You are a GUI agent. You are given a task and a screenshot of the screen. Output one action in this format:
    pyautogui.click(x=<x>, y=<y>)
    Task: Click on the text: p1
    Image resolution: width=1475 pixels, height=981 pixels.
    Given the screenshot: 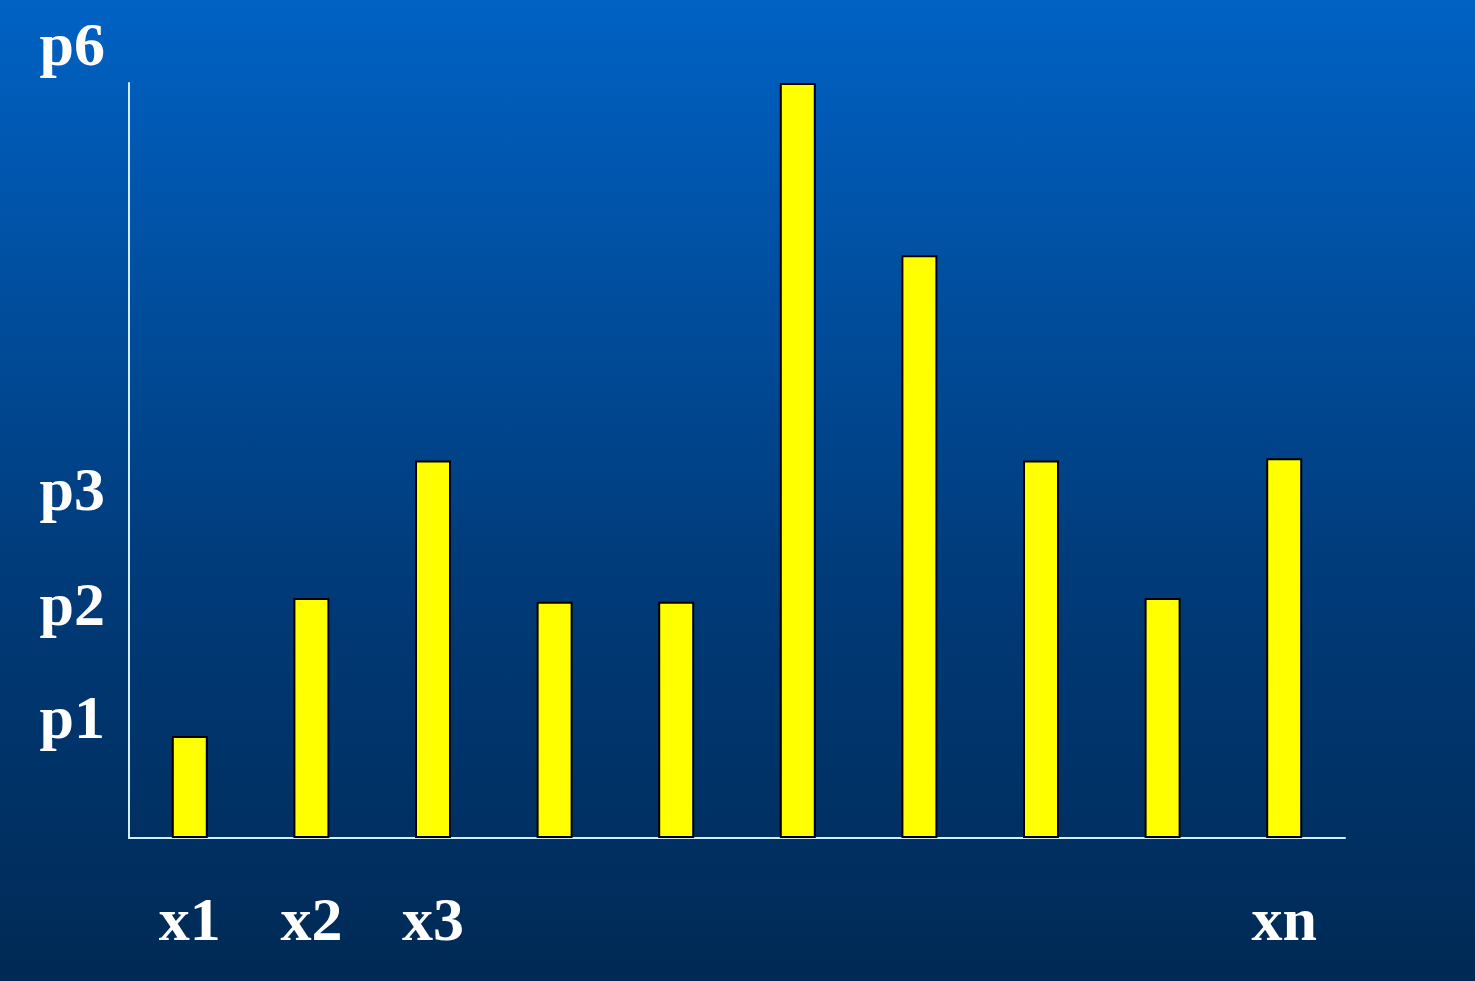 What is the action you would take?
    pyautogui.click(x=72, y=717)
    